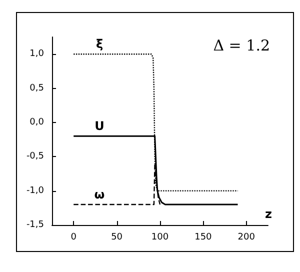 This screenshot has width=300, height=272. I want to click on x-tick-label: 100, so click(160, 237).